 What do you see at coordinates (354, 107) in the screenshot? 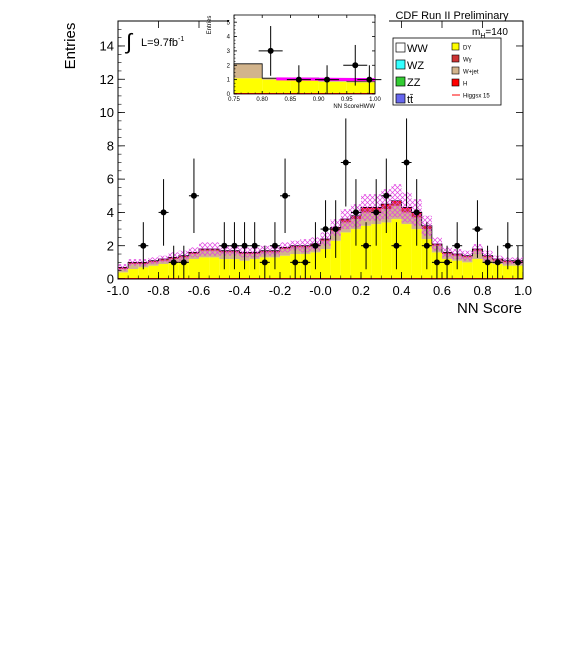
I see `inset-x-axis-label: NN ScoreHWW` at bounding box center [354, 107].